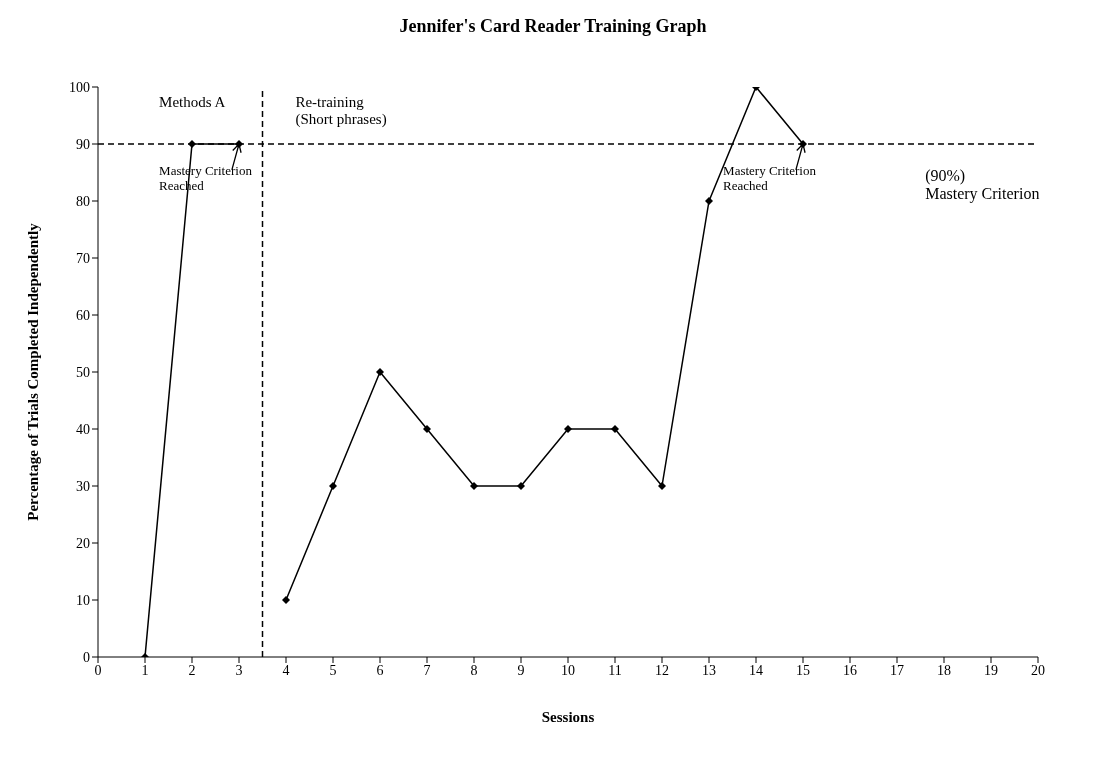 The height and width of the screenshot is (767, 1113). I want to click on x-tick-label: 6, so click(380, 670).